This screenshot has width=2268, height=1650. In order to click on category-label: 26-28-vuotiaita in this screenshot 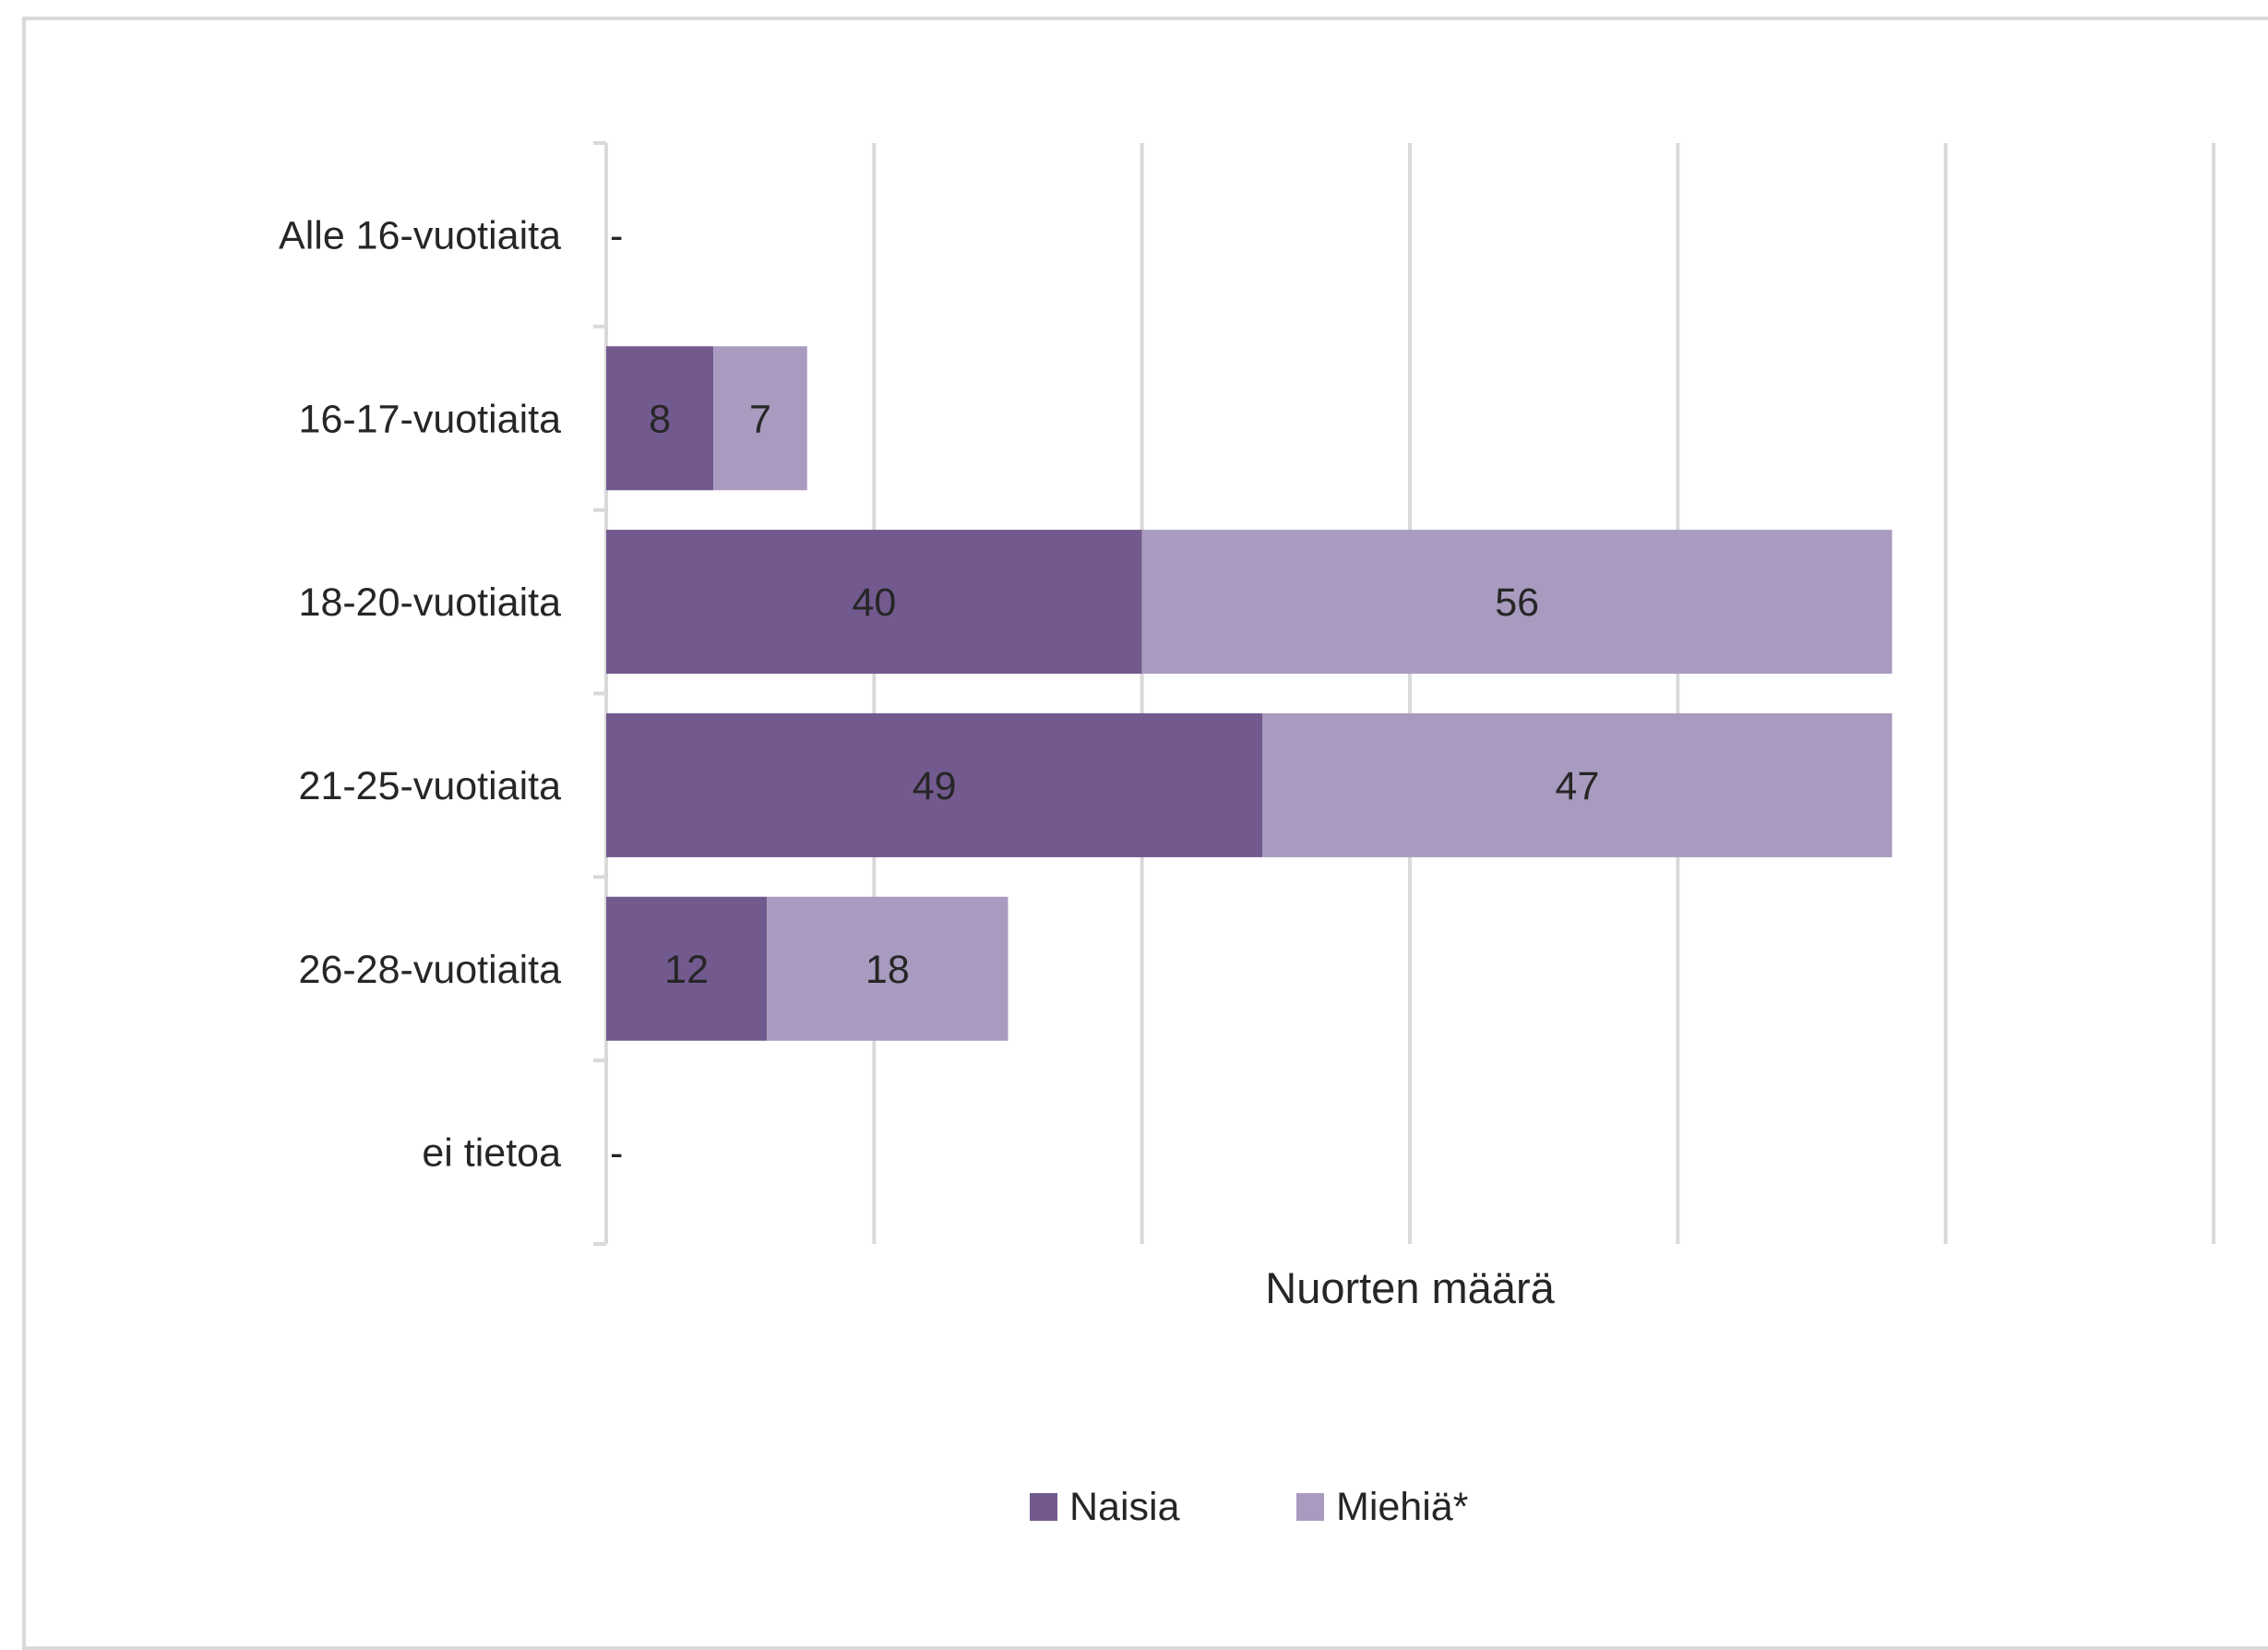, I will do `click(431, 970)`.